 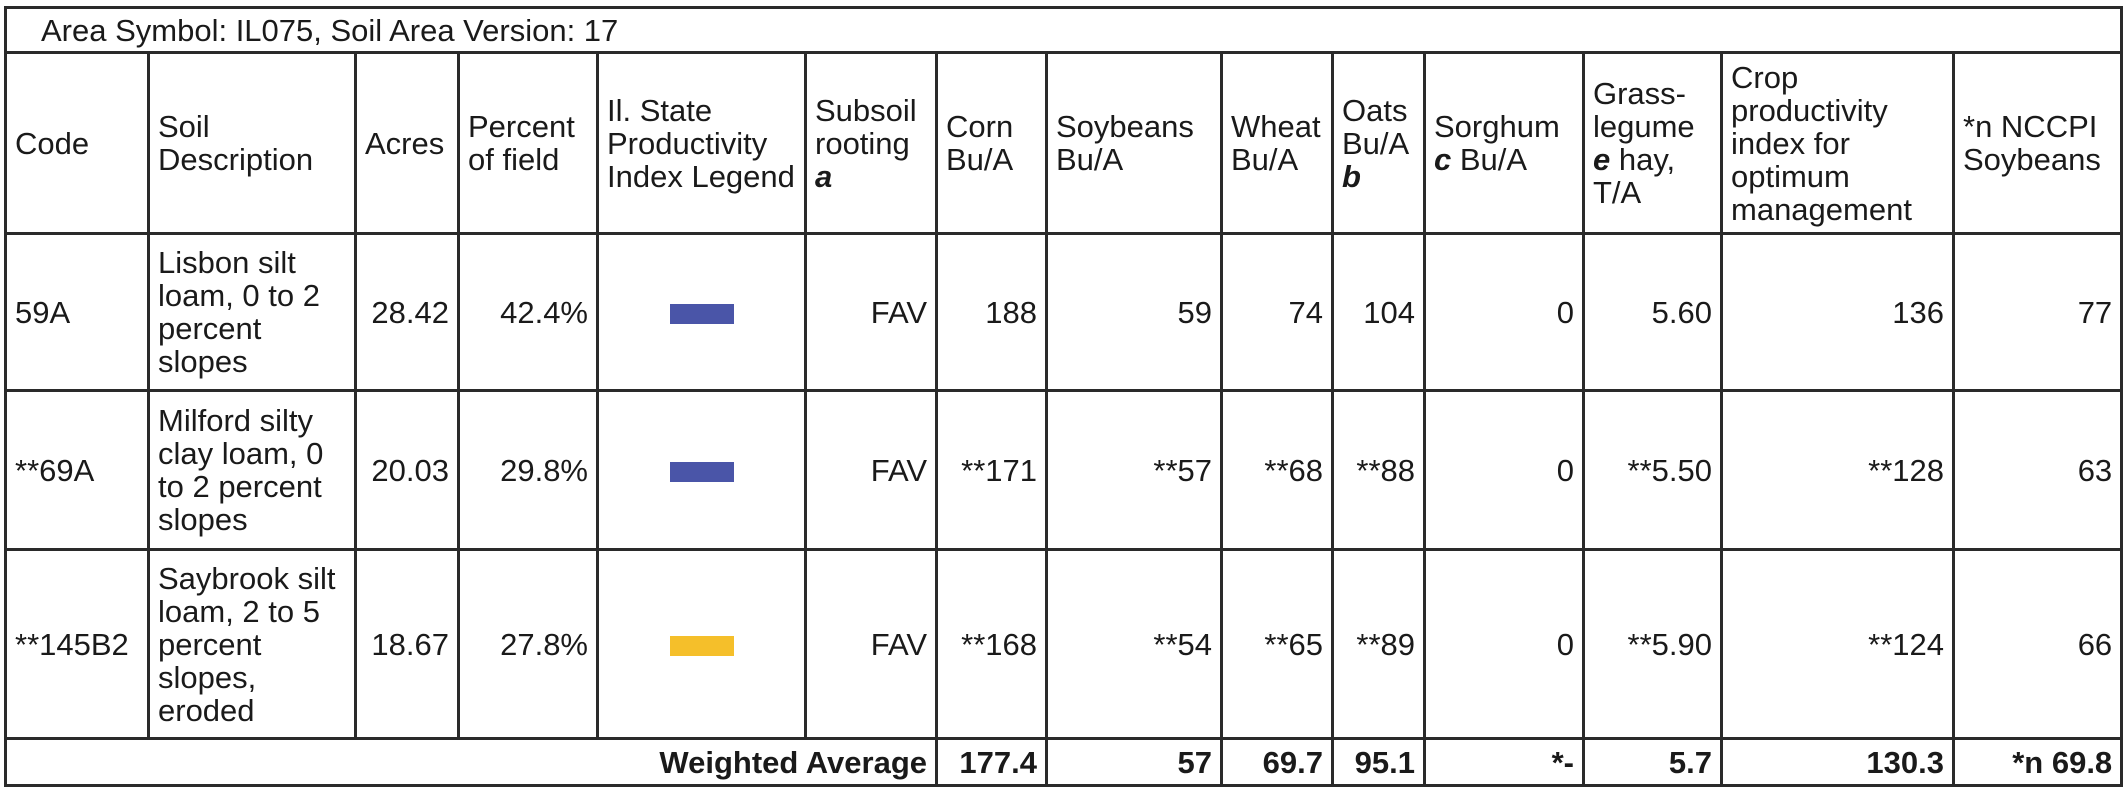 What do you see at coordinates (77, 143) in the screenshot?
I see `header-code: Code` at bounding box center [77, 143].